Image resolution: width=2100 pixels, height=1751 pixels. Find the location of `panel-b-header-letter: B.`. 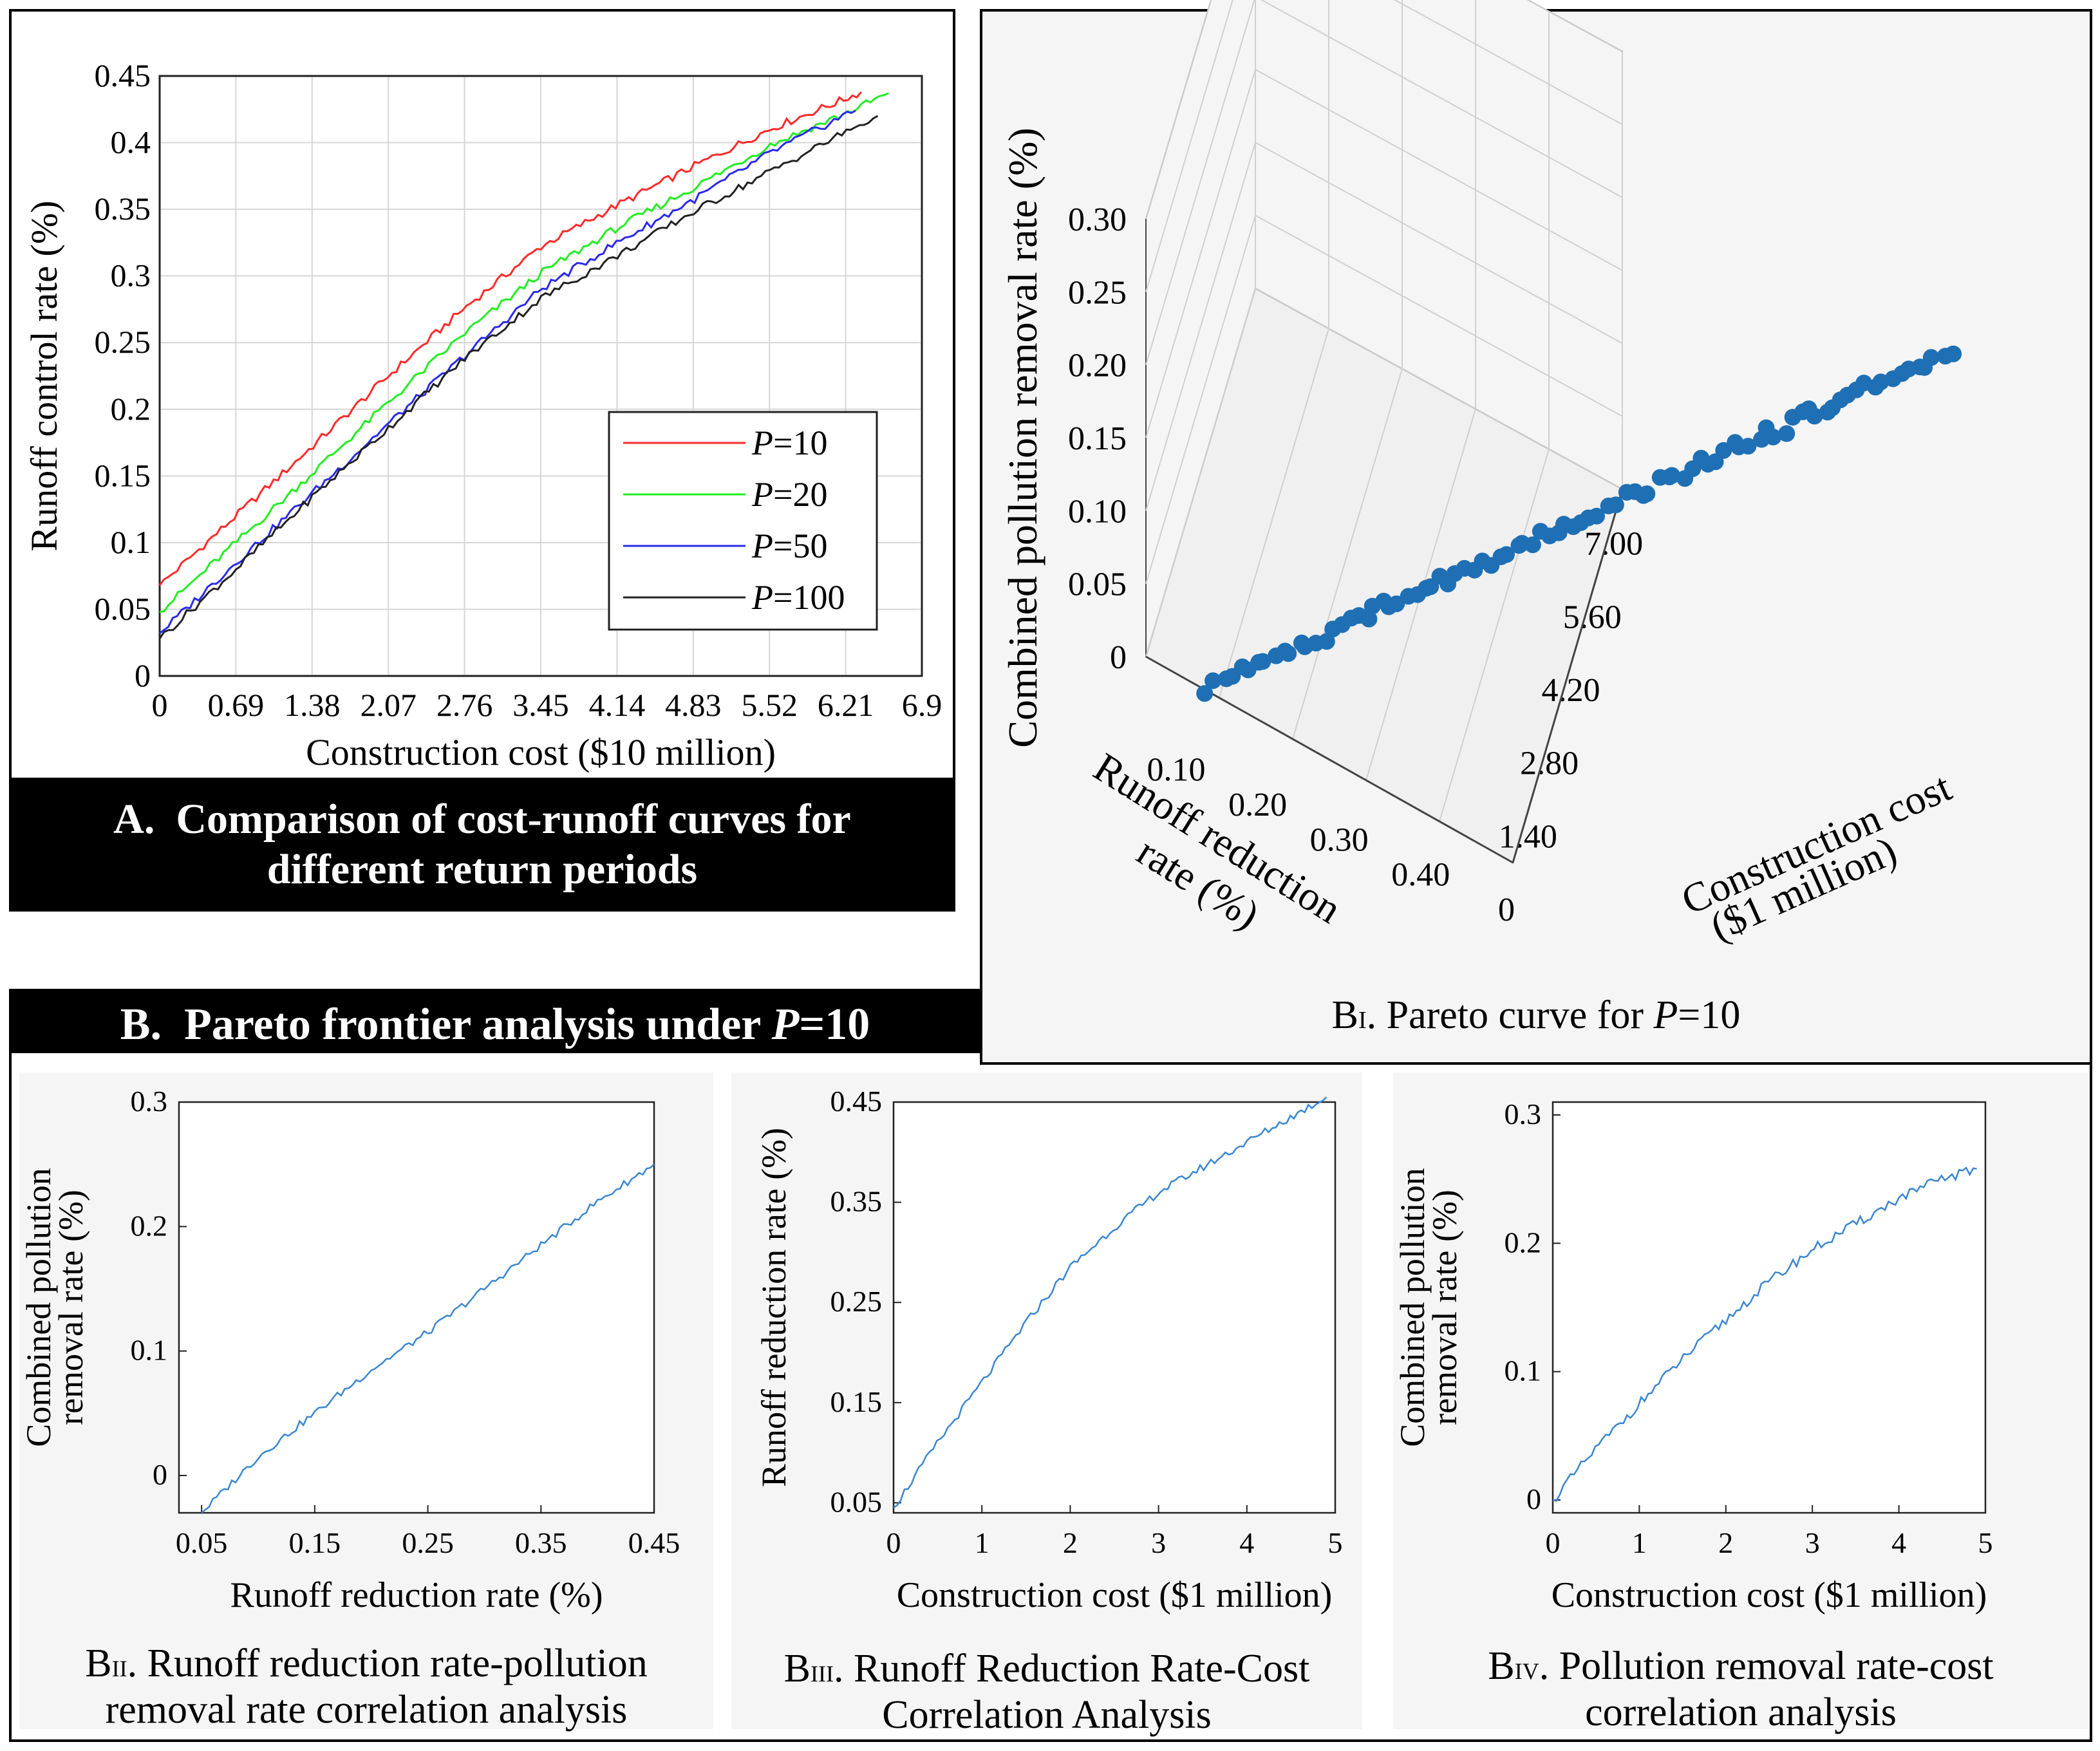

panel-b-header-letter: B. is located at coordinates (141, 1024).